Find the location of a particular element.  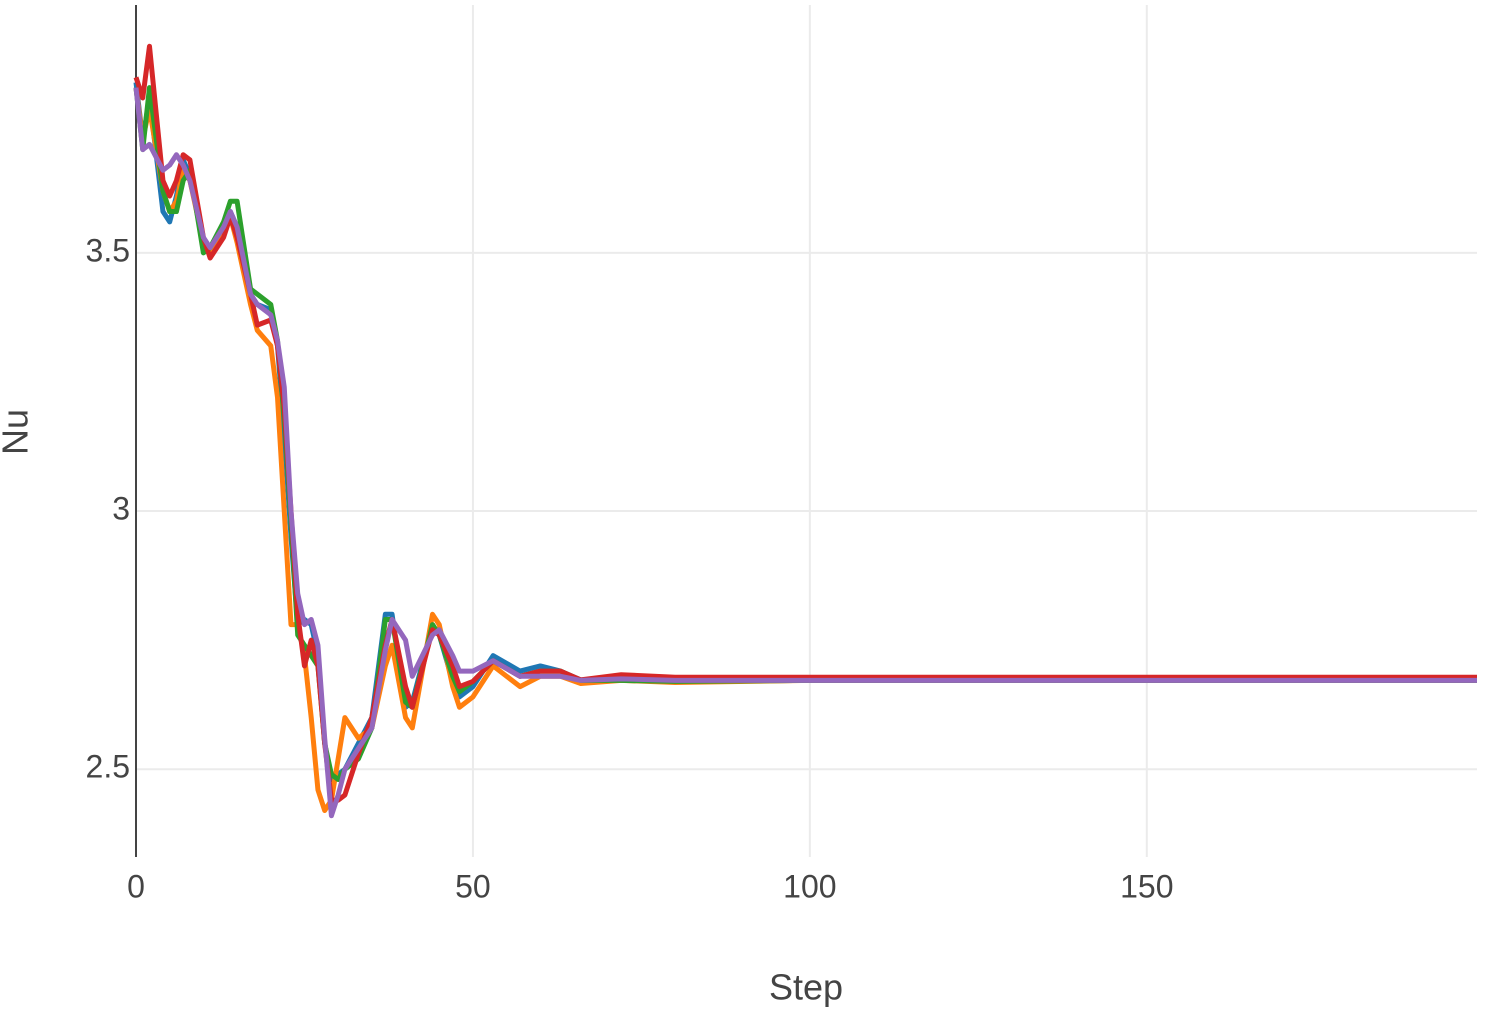

x-axis-title: Step is located at coordinates (806, 987).